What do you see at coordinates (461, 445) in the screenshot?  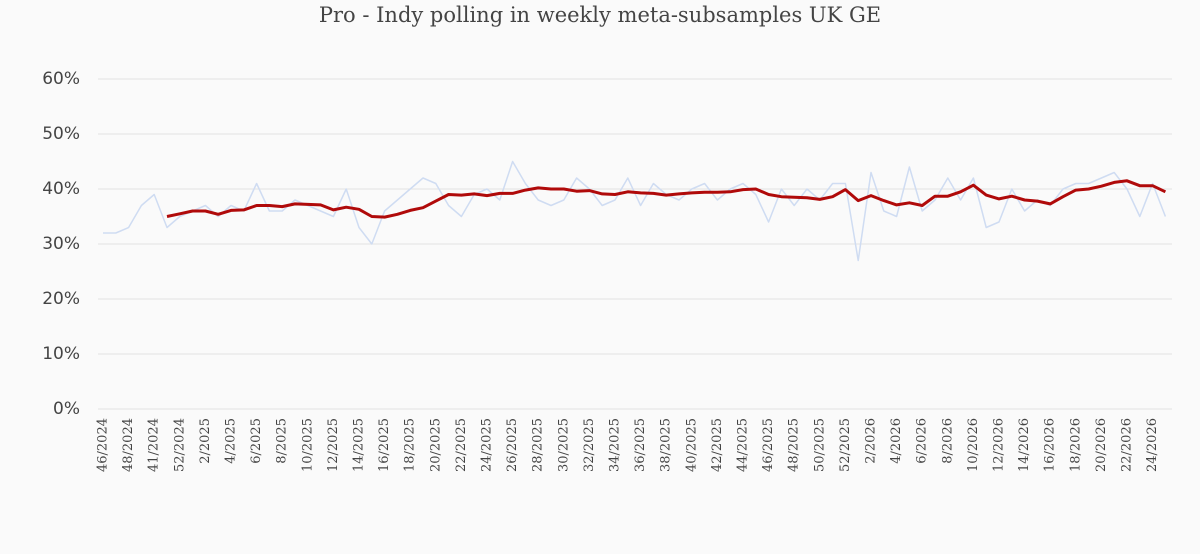 I see `x-tick-label: 22/2025` at bounding box center [461, 445].